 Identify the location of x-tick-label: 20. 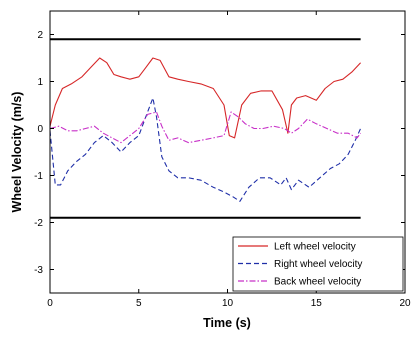
(405, 303).